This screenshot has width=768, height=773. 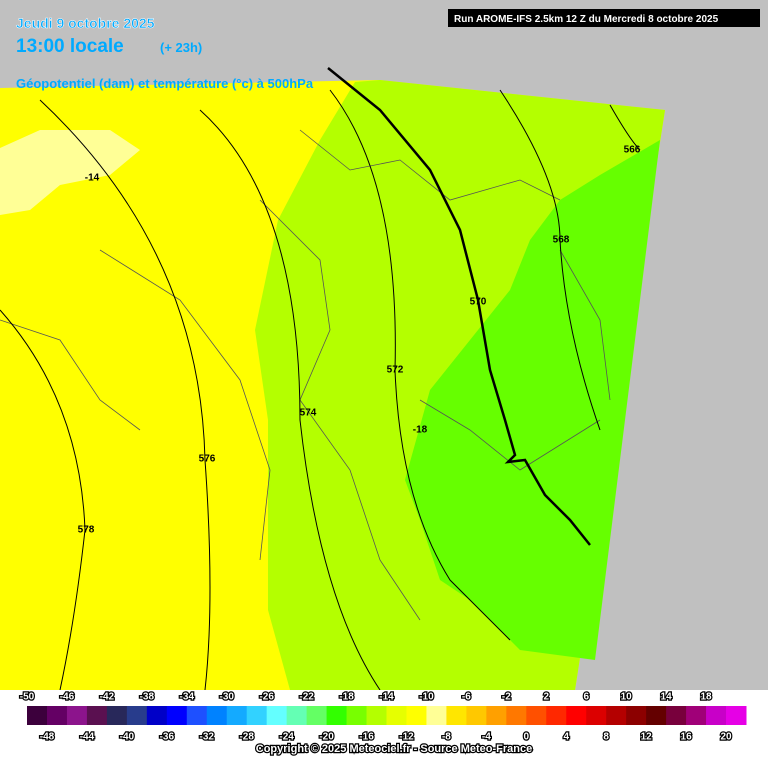 What do you see at coordinates (606, 737) in the screenshot?
I see `colorbar-label: 8` at bounding box center [606, 737].